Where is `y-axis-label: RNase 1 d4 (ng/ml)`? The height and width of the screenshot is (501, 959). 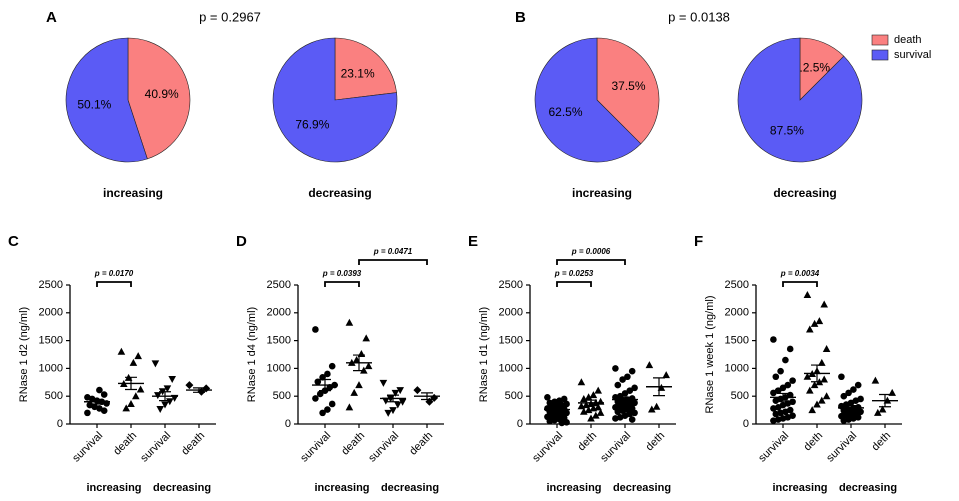 y-axis-label: RNase 1 d4 (ng/ml) is located at coordinates (252, 354).